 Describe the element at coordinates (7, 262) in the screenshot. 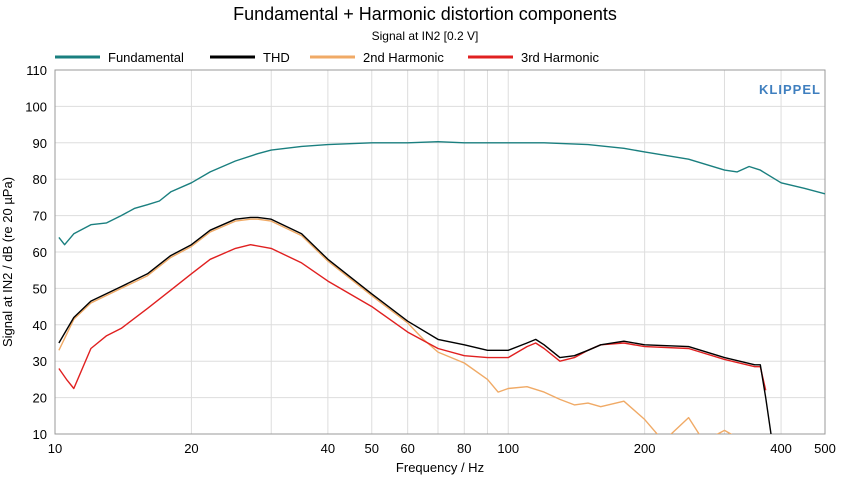

I see `y-axis-label: Signal at IN2 / dB (re 20 µPa)` at that location.